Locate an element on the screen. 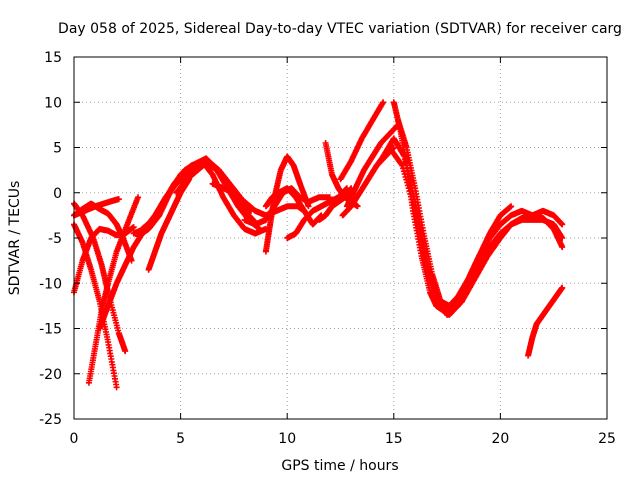  x-tick-label: 15 is located at coordinates (394, 439).